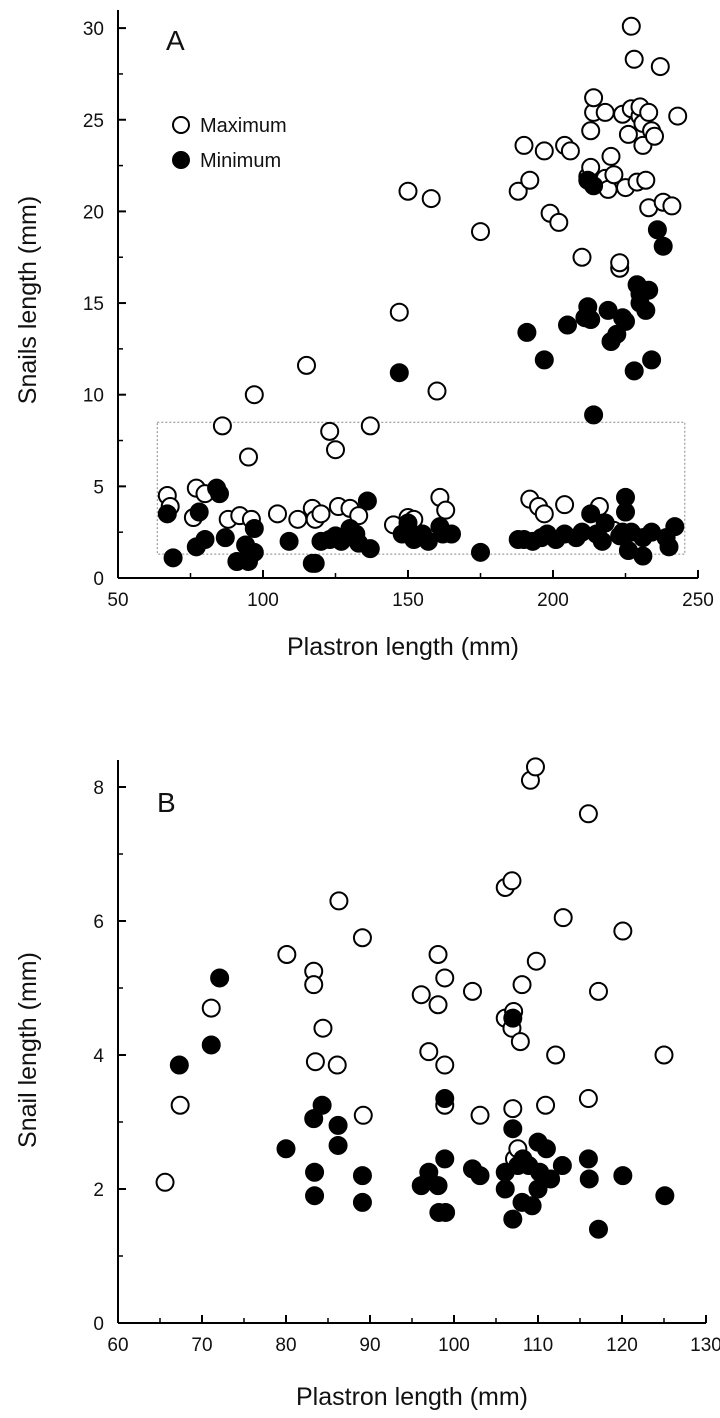  What do you see at coordinates (553, 600) in the screenshot?
I see `panel-a-x-tick-label: 200` at bounding box center [553, 600].